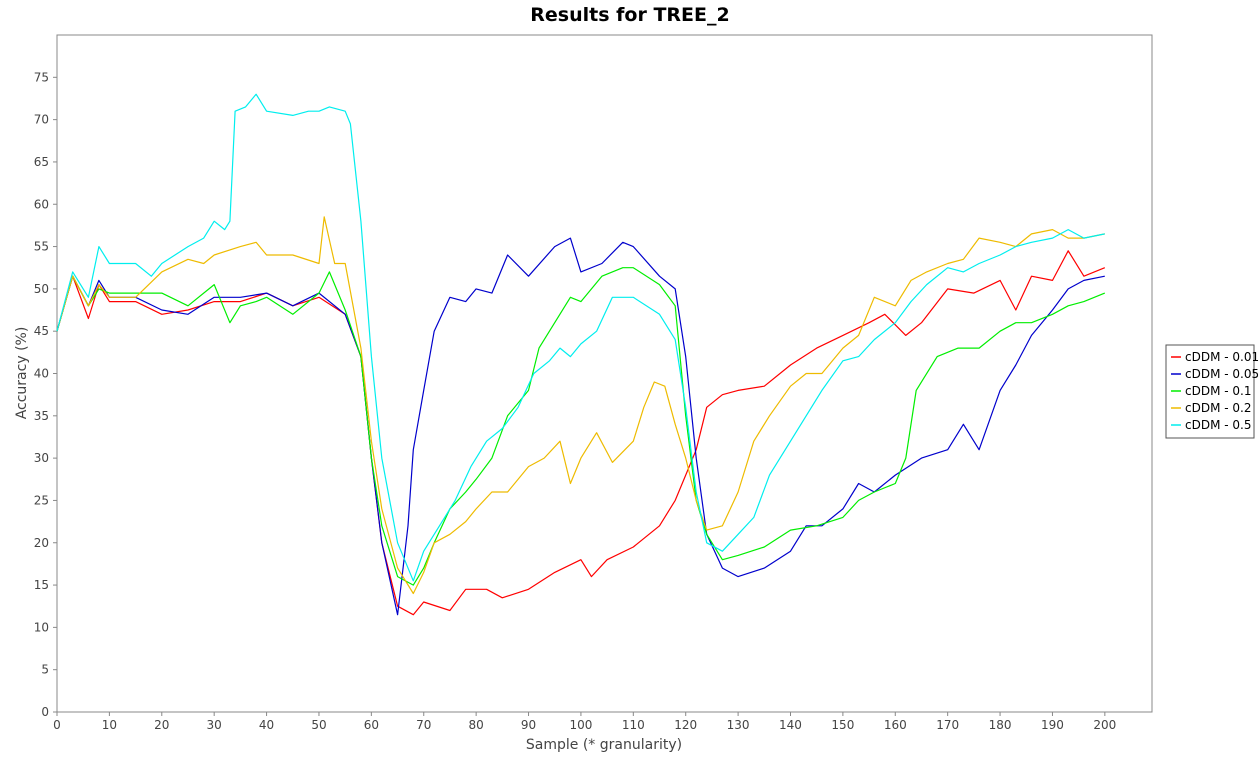 Image resolution: width=1260 pixels, height=760 pixels. What do you see at coordinates (214, 725) in the screenshot?
I see `x-tick-label: 30` at bounding box center [214, 725].